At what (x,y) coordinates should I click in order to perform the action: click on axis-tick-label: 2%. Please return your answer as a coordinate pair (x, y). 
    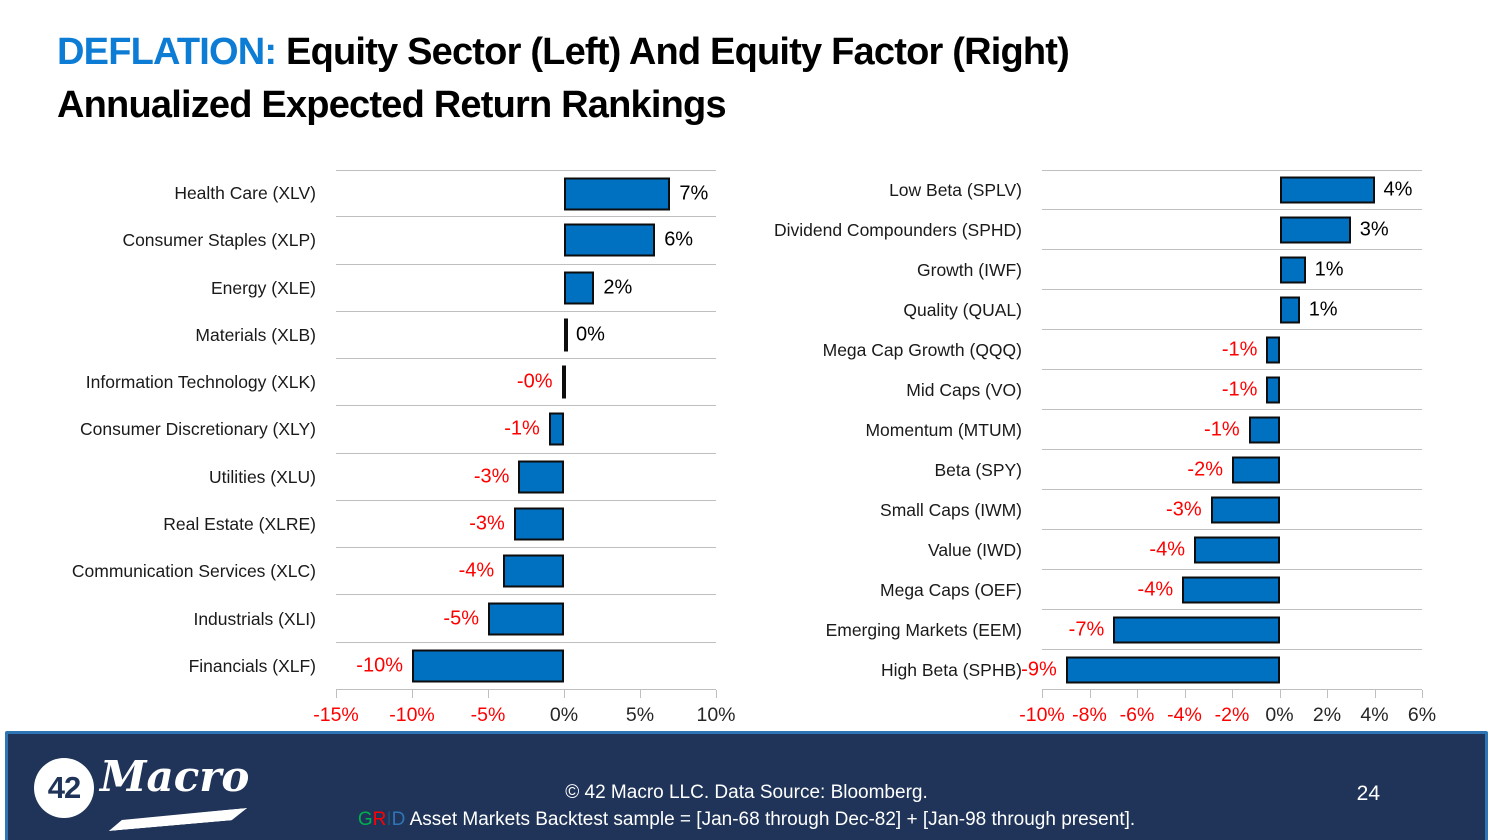
    Looking at the image, I should click on (1327, 715).